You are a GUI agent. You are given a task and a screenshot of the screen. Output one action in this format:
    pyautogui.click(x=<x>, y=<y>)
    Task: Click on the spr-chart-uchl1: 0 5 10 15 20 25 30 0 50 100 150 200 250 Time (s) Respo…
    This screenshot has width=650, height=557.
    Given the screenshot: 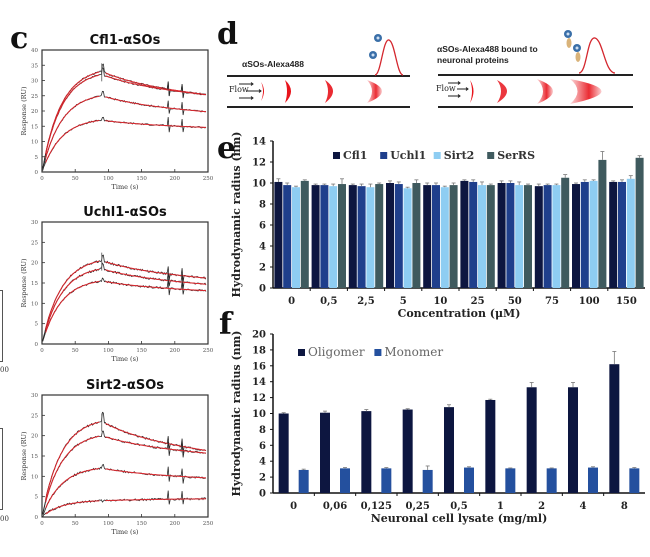 What is the action you would take?
    pyautogui.click(x=117, y=291)
    